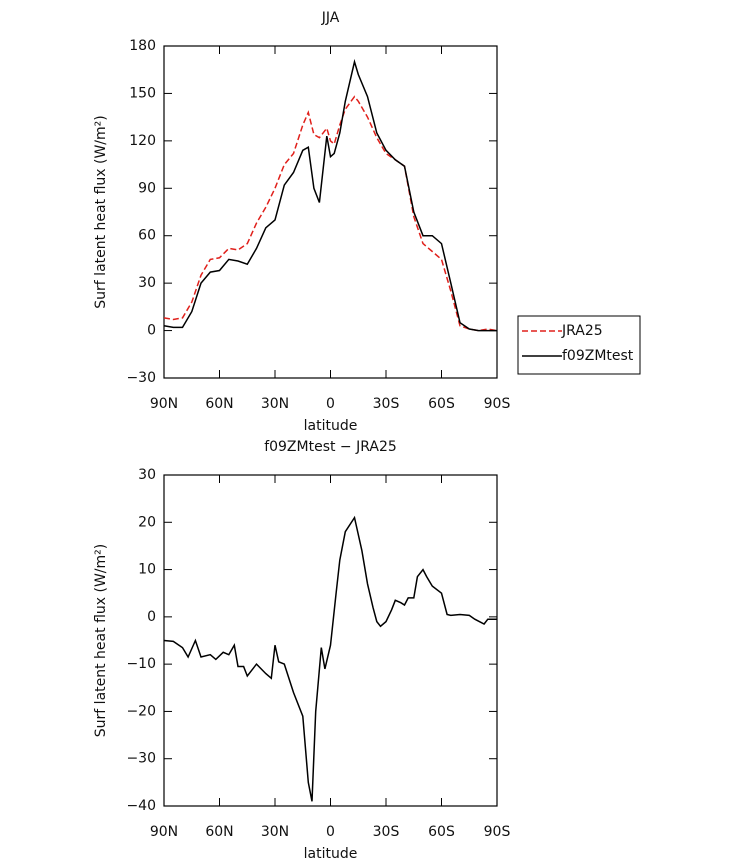  Describe the element at coordinates (579, 345) in the screenshot. I see `legend-frame` at that location.